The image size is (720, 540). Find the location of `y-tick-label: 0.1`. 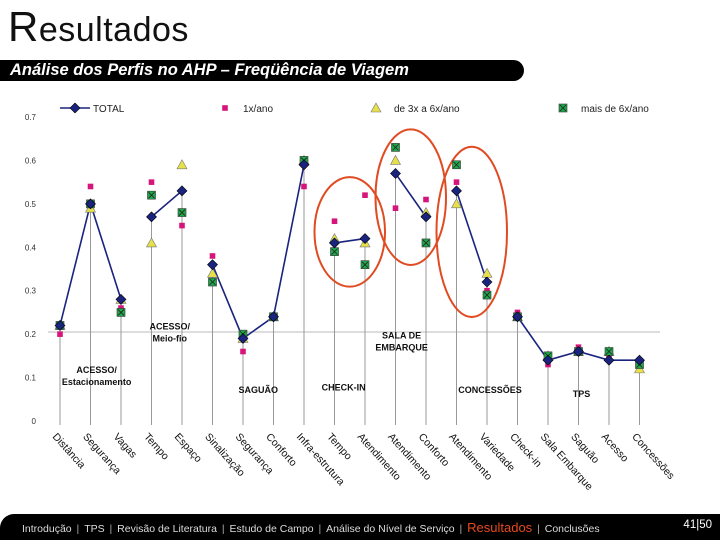

y-tick-label: 0.1 is located at coordinates (31, 378).